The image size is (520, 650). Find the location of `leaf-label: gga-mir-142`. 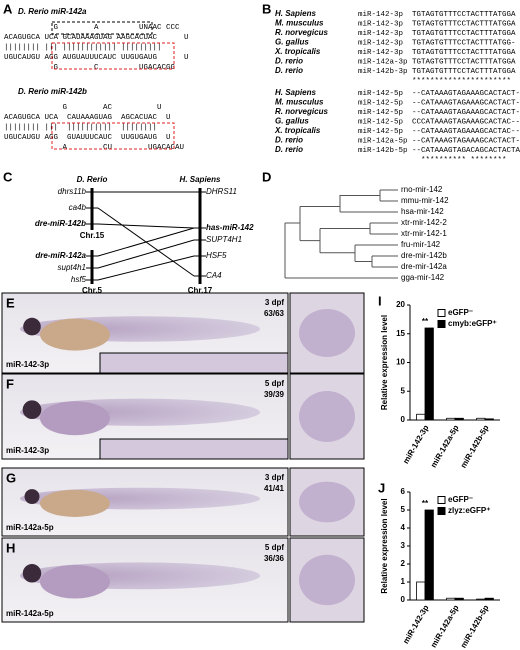

leaf-label: gga-mir-142 is located at coordinates (423, 277).